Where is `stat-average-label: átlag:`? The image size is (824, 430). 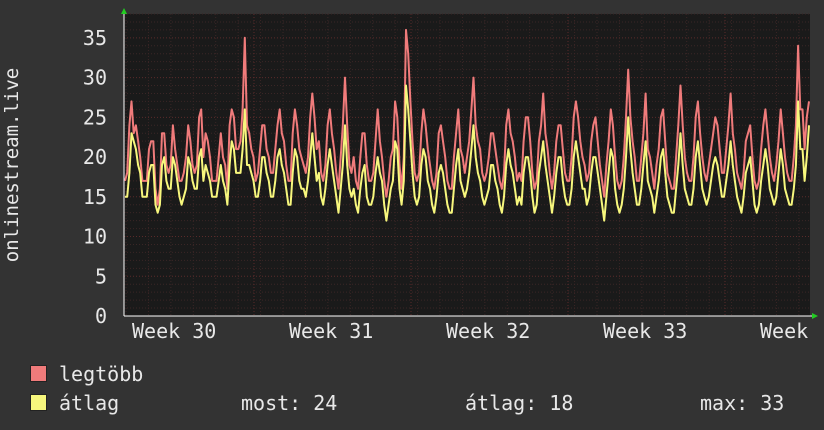
stat-average-label: átlag: is located at coordinates (501, 403).